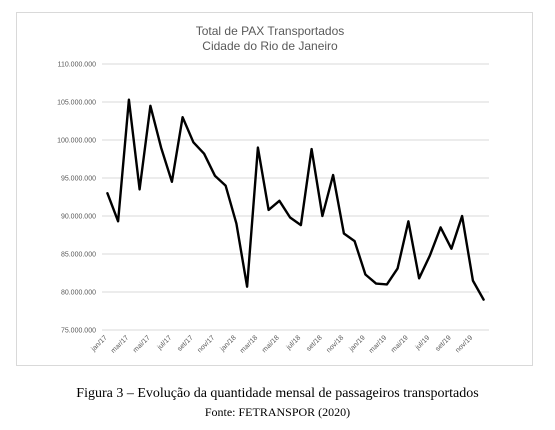 The width and height of the screenshot is (555, 430). I want to click on x-tick-label: mai/18, so click(271, 344).